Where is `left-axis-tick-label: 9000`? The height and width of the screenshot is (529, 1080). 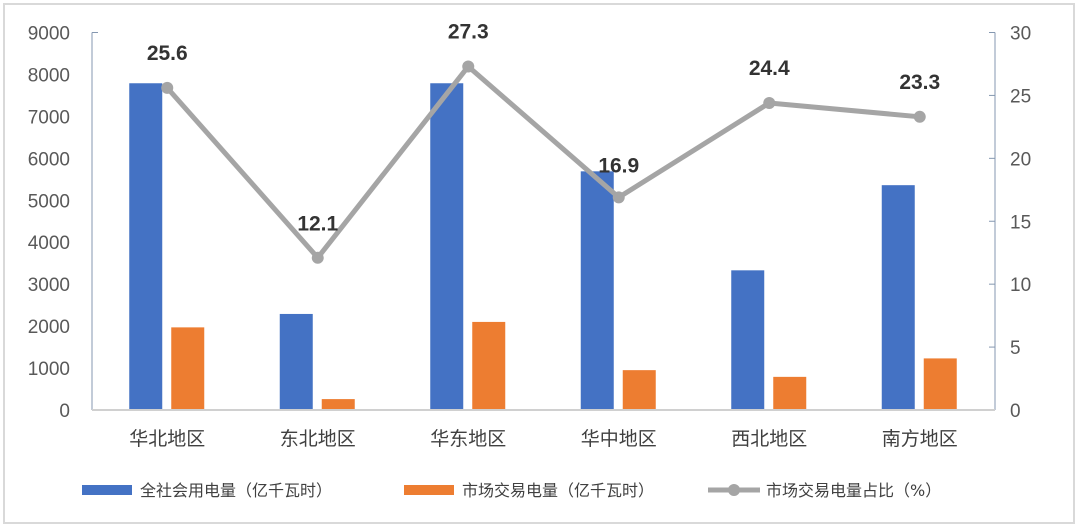
left-axis-tick-label: 9000 is located at coordinates (49, 34).